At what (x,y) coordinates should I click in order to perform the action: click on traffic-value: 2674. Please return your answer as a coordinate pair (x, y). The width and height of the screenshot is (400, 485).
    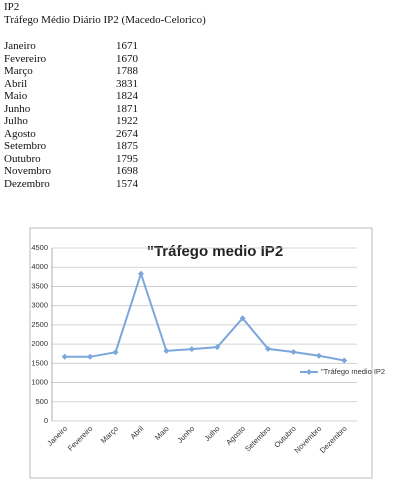
    Looking at the image, I should click on (127, 133).